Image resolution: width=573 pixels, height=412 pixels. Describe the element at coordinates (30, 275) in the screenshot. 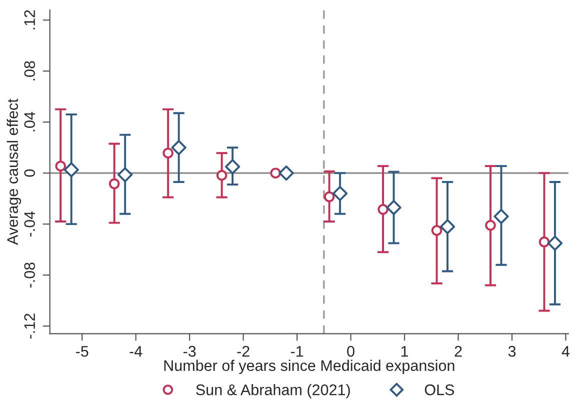

I see `y-tick-label: -.08` at that location.